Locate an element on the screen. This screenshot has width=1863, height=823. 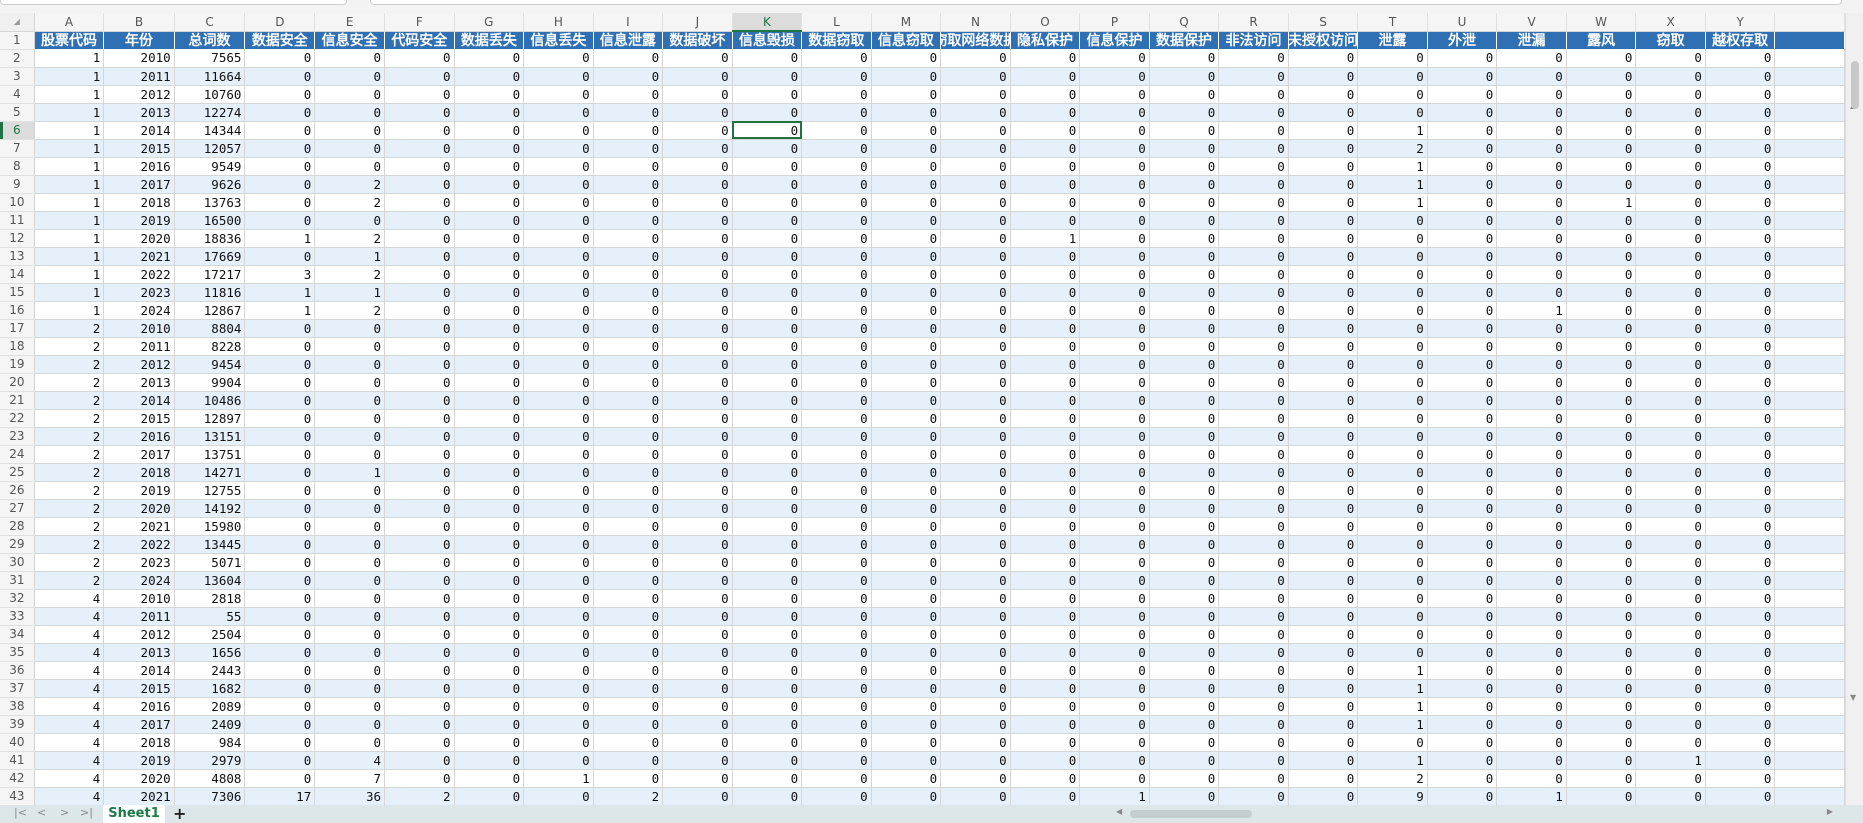
cell: 2021 is located at coordinates (139, 796).